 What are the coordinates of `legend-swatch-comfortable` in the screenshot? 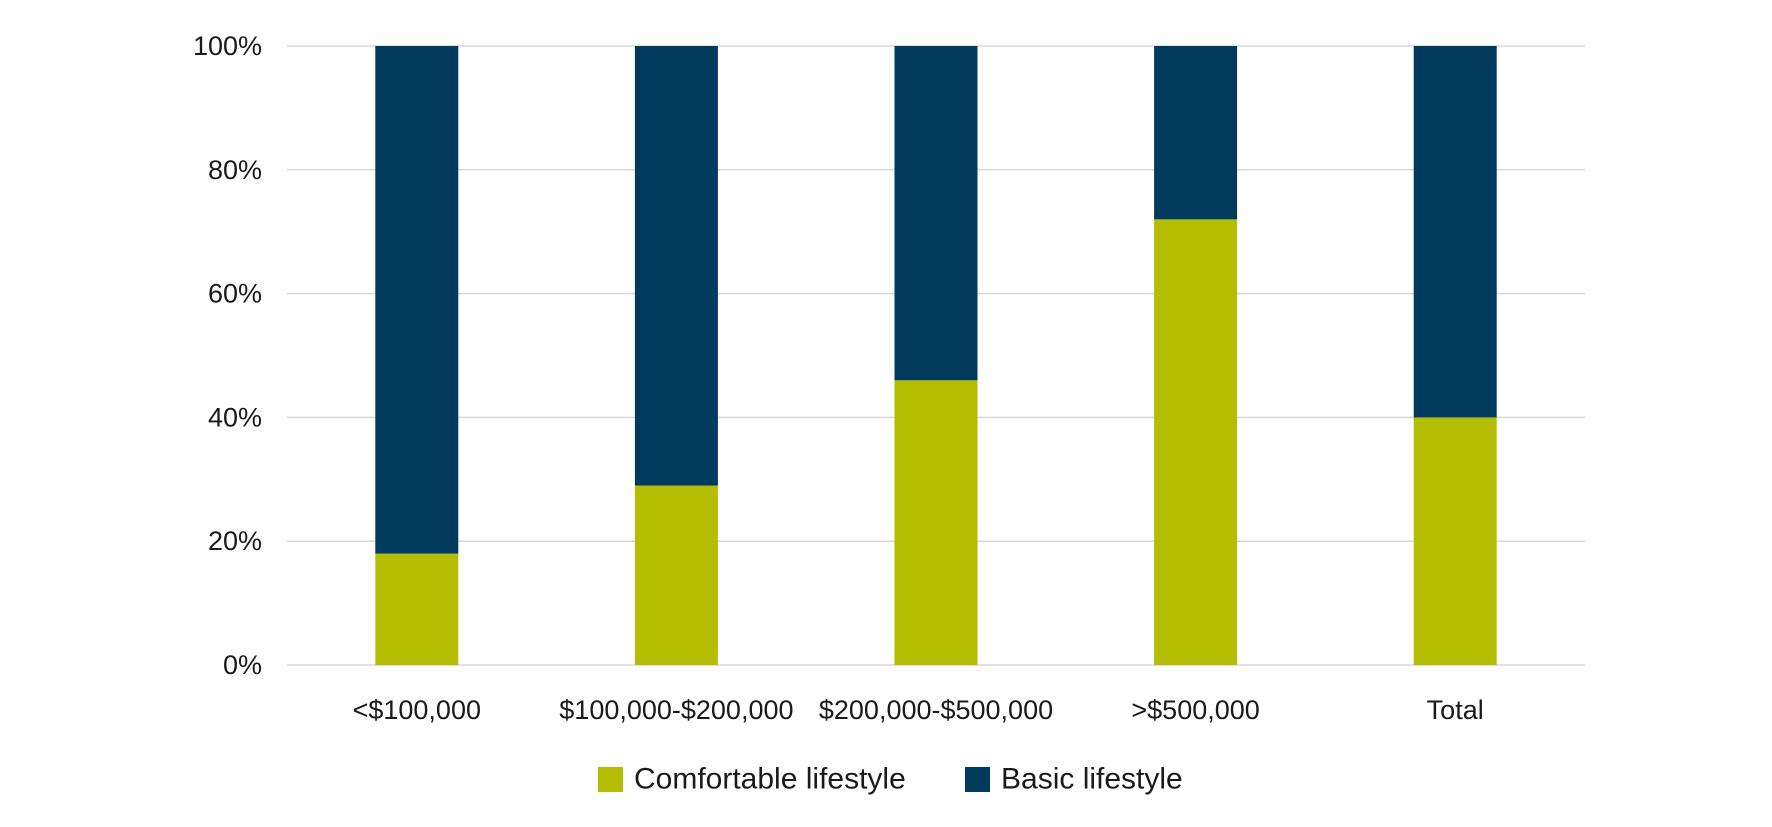 It's located at (610, 779).